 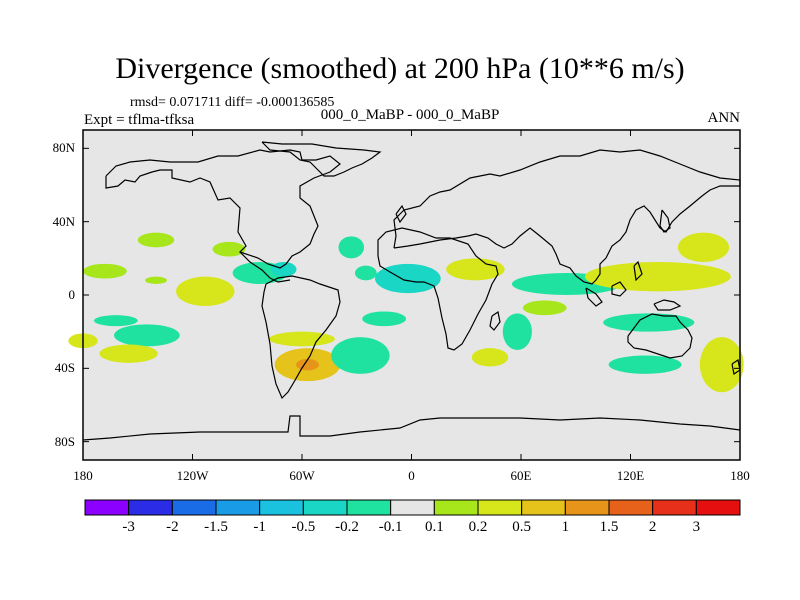 What do you see at coordinates (139, 120) in the screenshot?
I see `experiment-label: Expt = tflma-tfksa` at bounding box center [139, 120].